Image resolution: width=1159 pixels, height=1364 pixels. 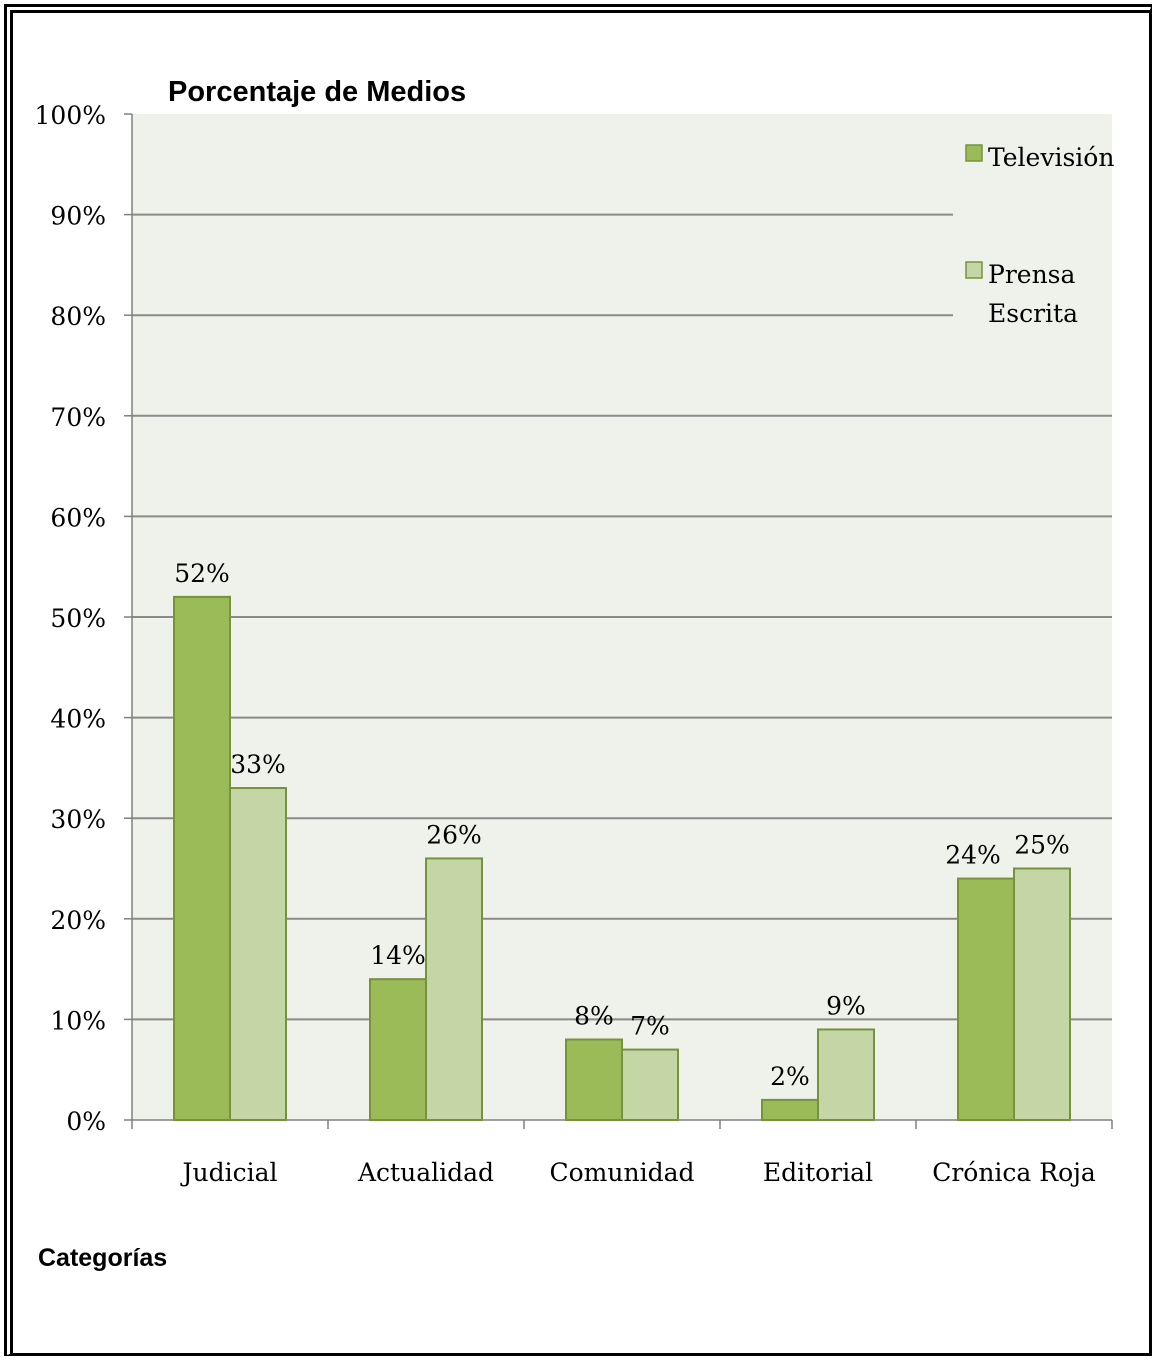 I want to click on y-tick-label: 30%, so click(x=78, y=819).